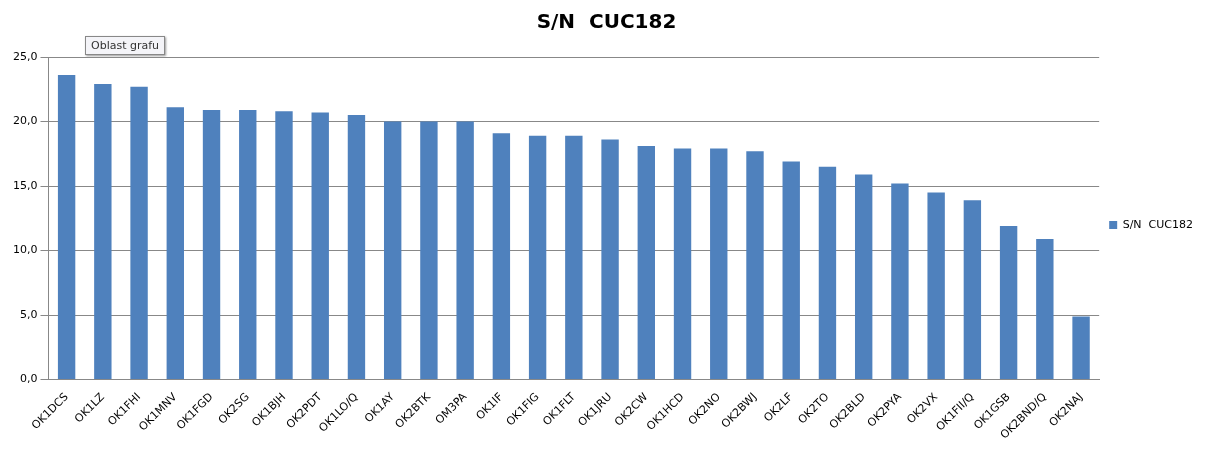  What do you see at coordinates (28, 314) in the screenshot?
I see `y-tick-label: 5,0` at bounding box center [28, 314].